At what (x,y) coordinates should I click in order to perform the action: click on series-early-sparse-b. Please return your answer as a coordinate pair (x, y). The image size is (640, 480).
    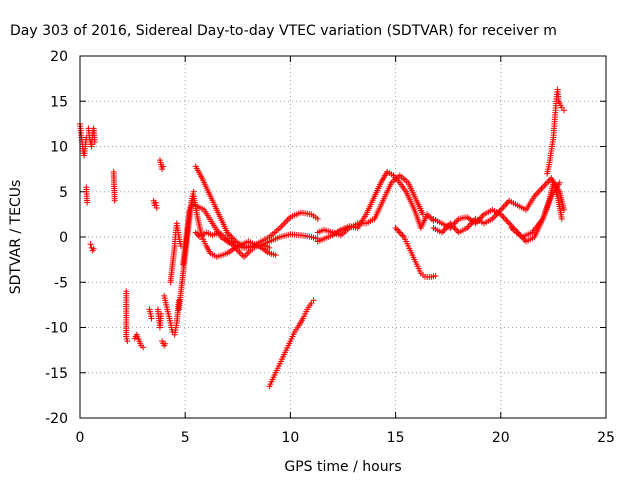
    Looking at the image, I should click on (92, 247).